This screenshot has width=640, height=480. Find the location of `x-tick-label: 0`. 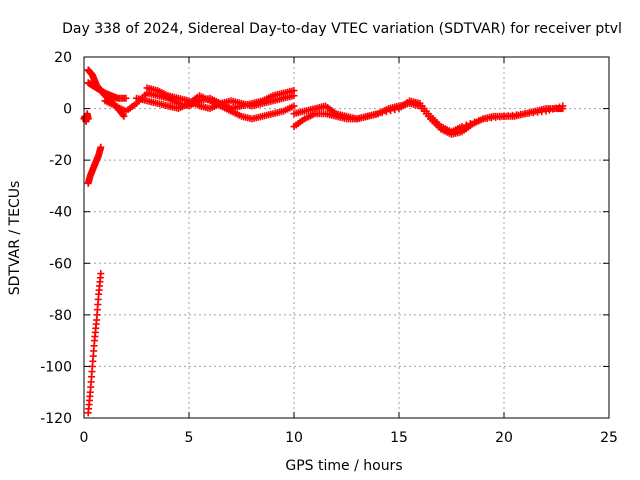

x-tick-label: 0 is located at coordinates (84, 438).